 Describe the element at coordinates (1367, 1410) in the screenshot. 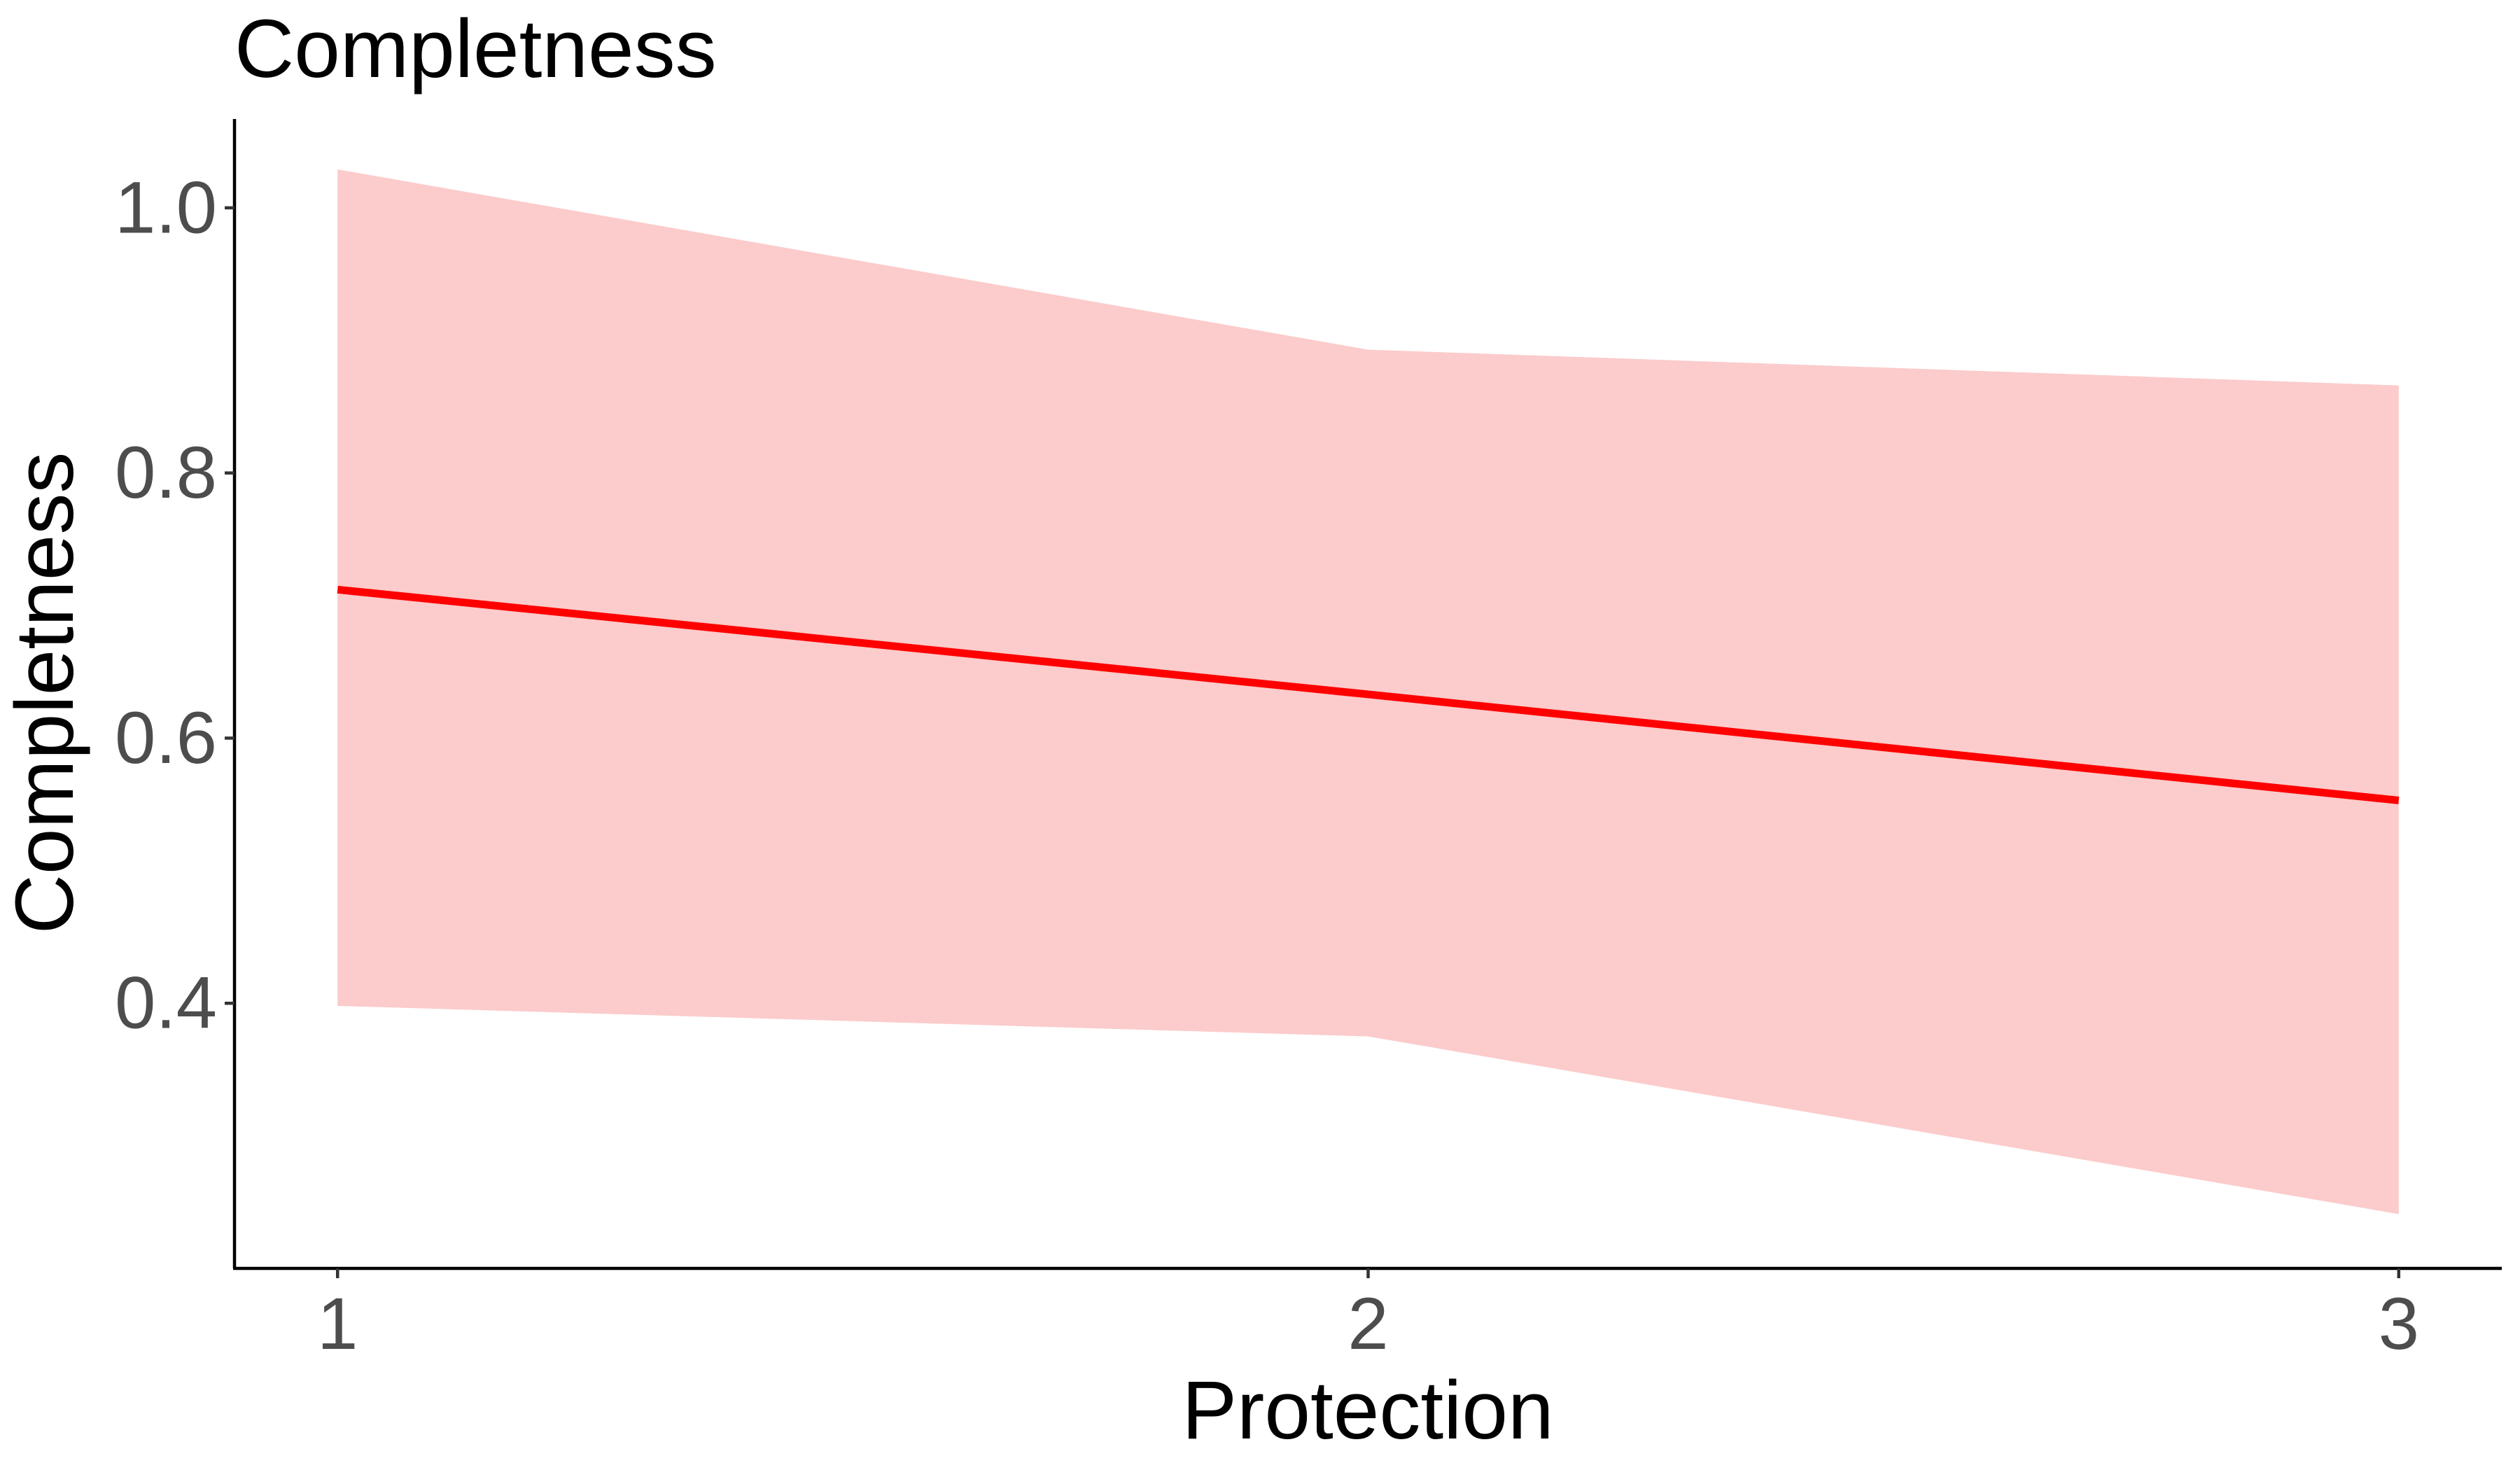

I see `x-axis-title: Protection` at that location.